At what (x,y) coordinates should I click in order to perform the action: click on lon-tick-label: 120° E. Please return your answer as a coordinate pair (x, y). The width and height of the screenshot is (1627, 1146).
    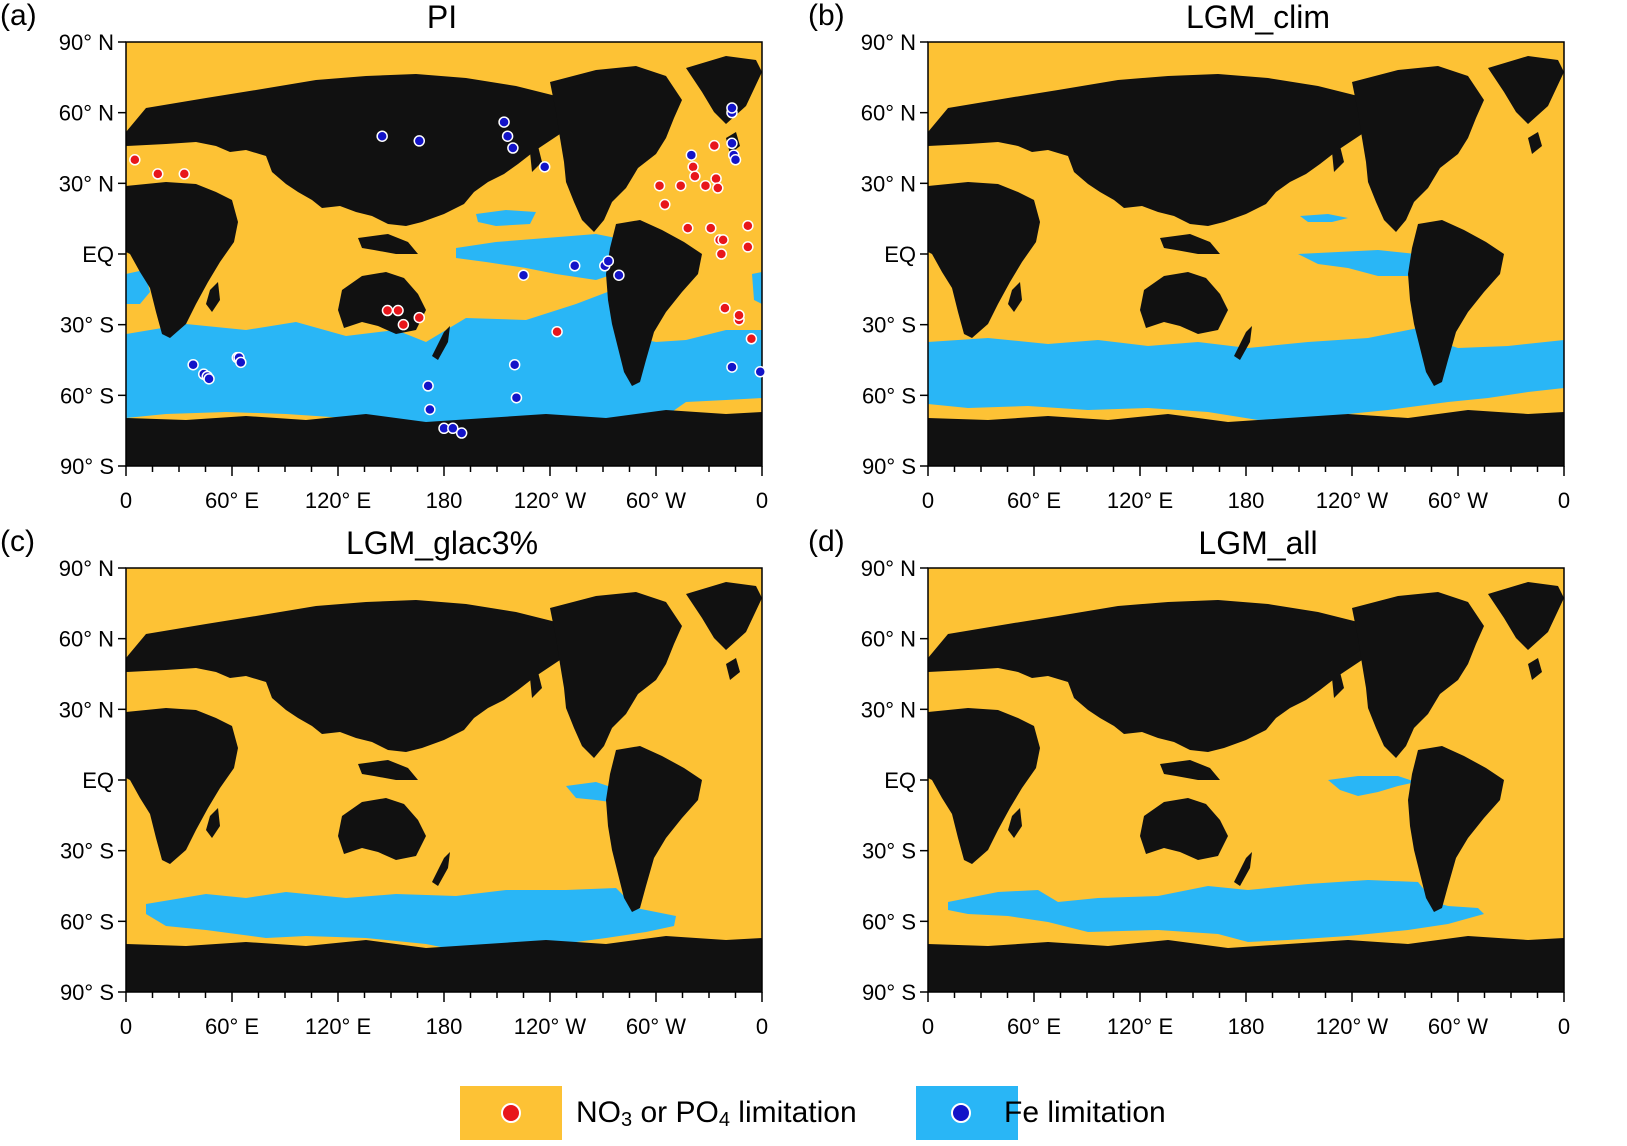
    Looking at the image, I should click on (1140, 500).